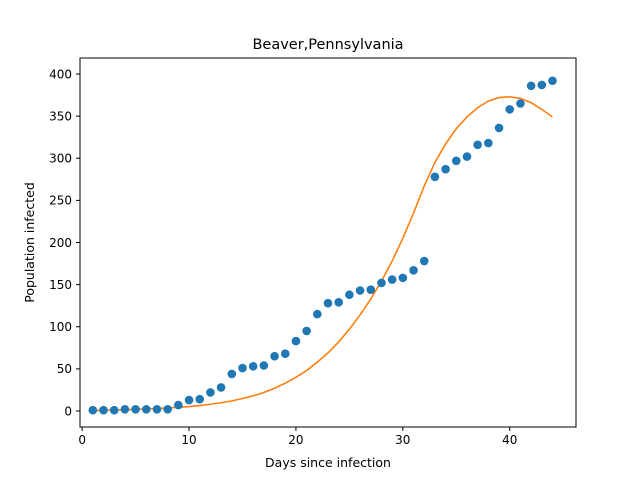  What do you see at coordinates (328, 462) in the screenshot?
I see `x-axis-label: Days since infection` at bounding box center [328, 462].